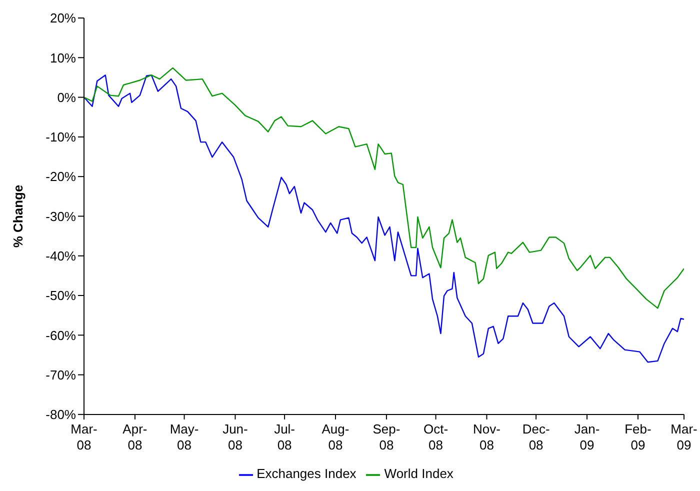  Describe the element at coordinates (61, 137) in the screenshot. I see `y-tick-label: -10%` at that location.